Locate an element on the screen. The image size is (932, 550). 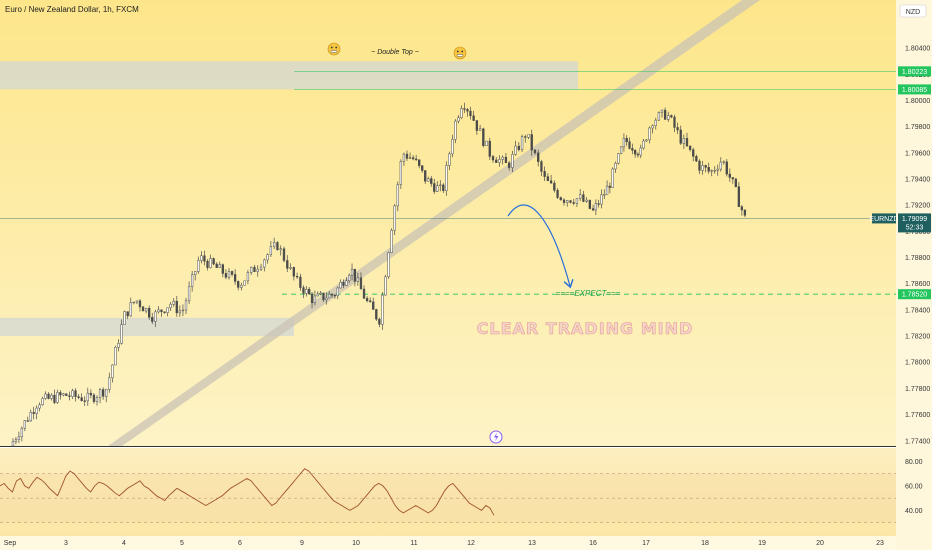
price-tick-label: 1.79400 is located at coordinates (917, 180).